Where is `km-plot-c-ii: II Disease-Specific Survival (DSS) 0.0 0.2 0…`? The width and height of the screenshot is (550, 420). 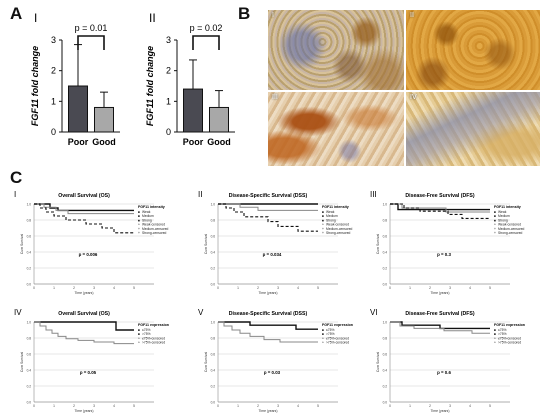
km-plot-c-ii: II Disease-Specific Survival (DSS) 0.0 0.2 0… is located at coordinates (275, 242).